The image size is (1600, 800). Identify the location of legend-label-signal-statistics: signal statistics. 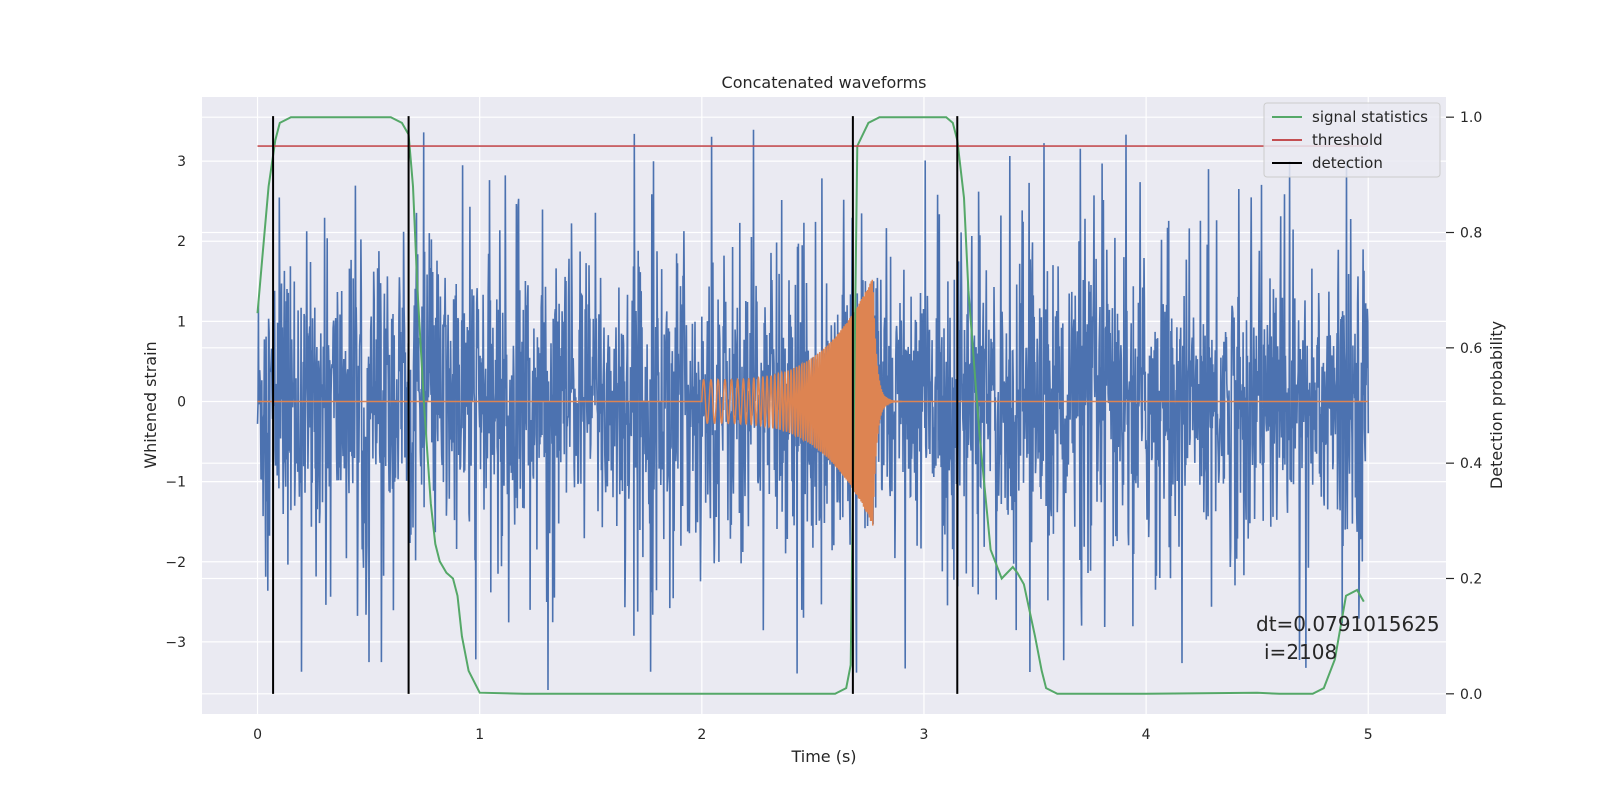
(1370, 117).